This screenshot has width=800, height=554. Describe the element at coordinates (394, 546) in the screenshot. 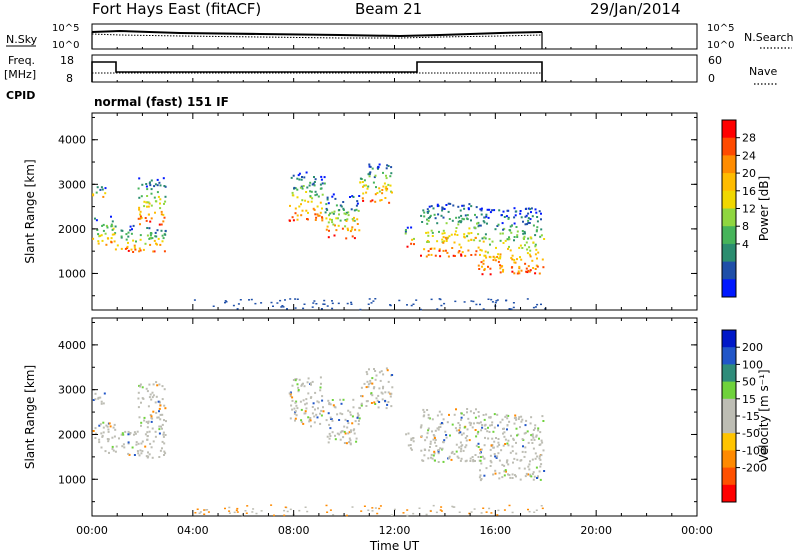

I see `xlabel: Time UT` at that location.